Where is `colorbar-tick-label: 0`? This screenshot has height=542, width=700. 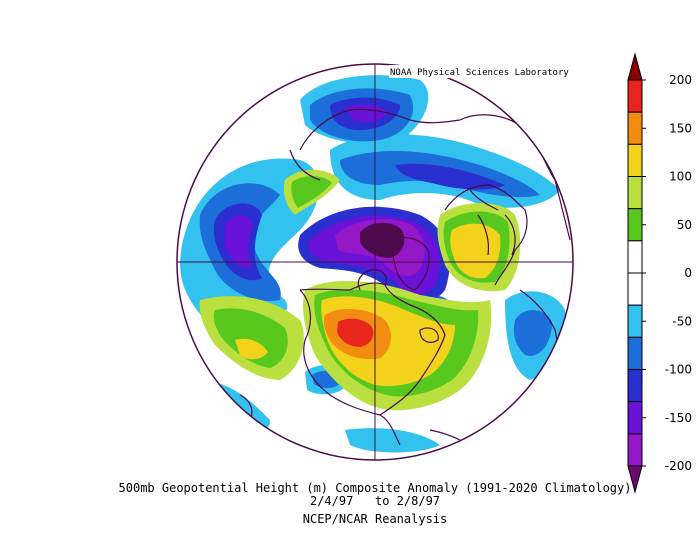 colorbar-tick-label: 0 is located at coordinates (688, 273).